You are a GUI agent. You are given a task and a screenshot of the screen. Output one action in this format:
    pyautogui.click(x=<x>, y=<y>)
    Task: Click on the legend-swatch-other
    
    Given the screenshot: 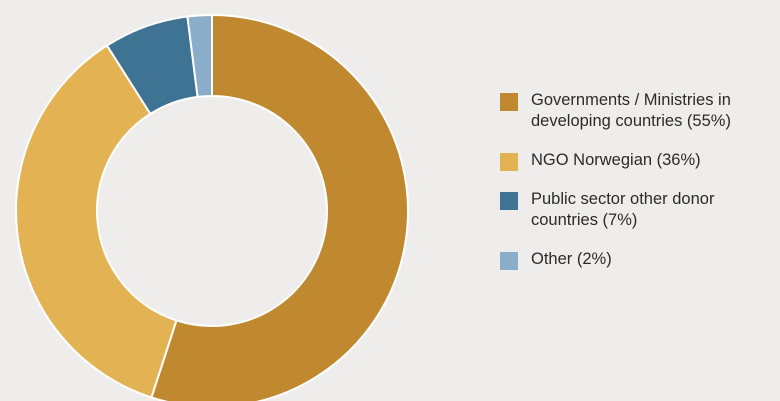 What is the action you would take?
    pyautogui.click(x=509, y=261)
    